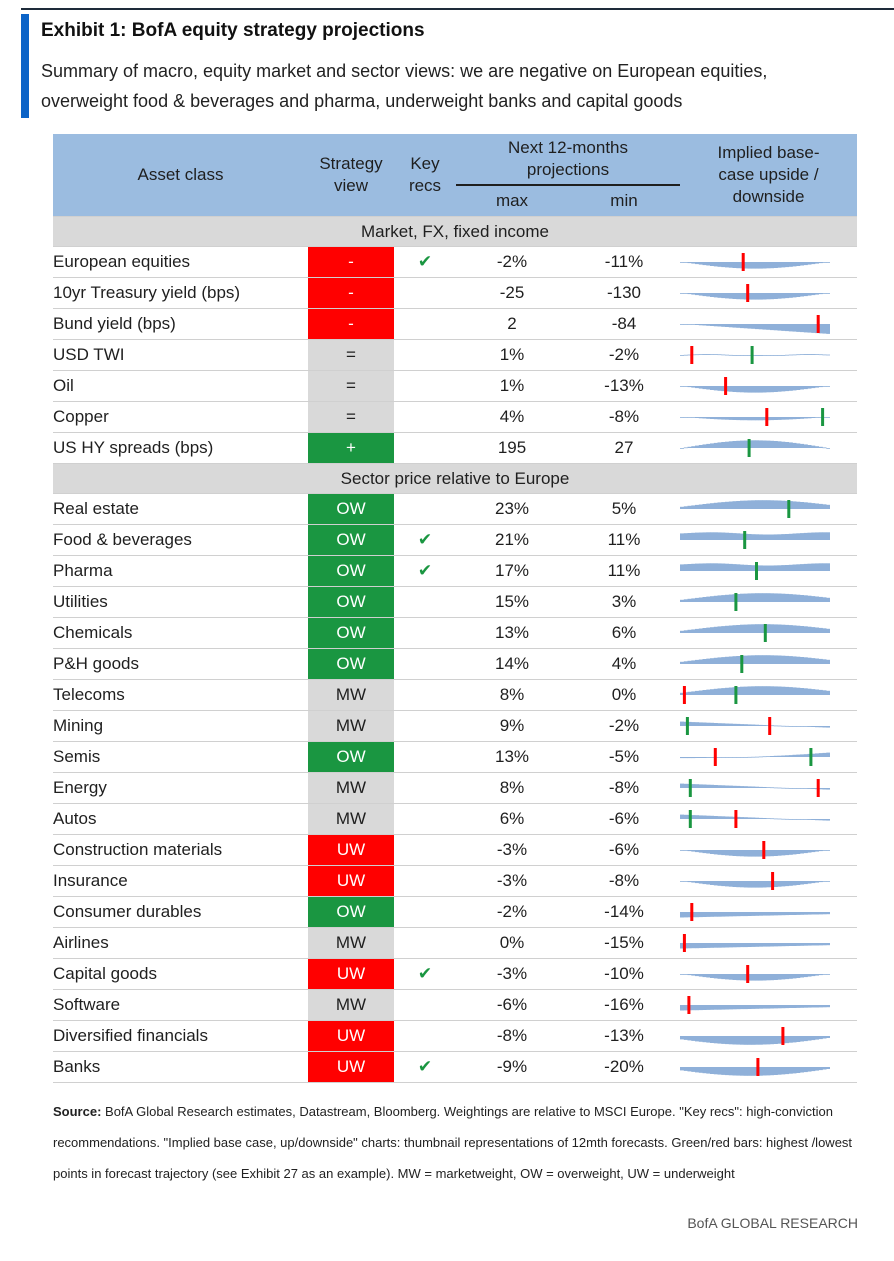 The width and height of the screenshot is (894, 1261). I want to click on strategy-view-cell: OW, so click(351, 757).